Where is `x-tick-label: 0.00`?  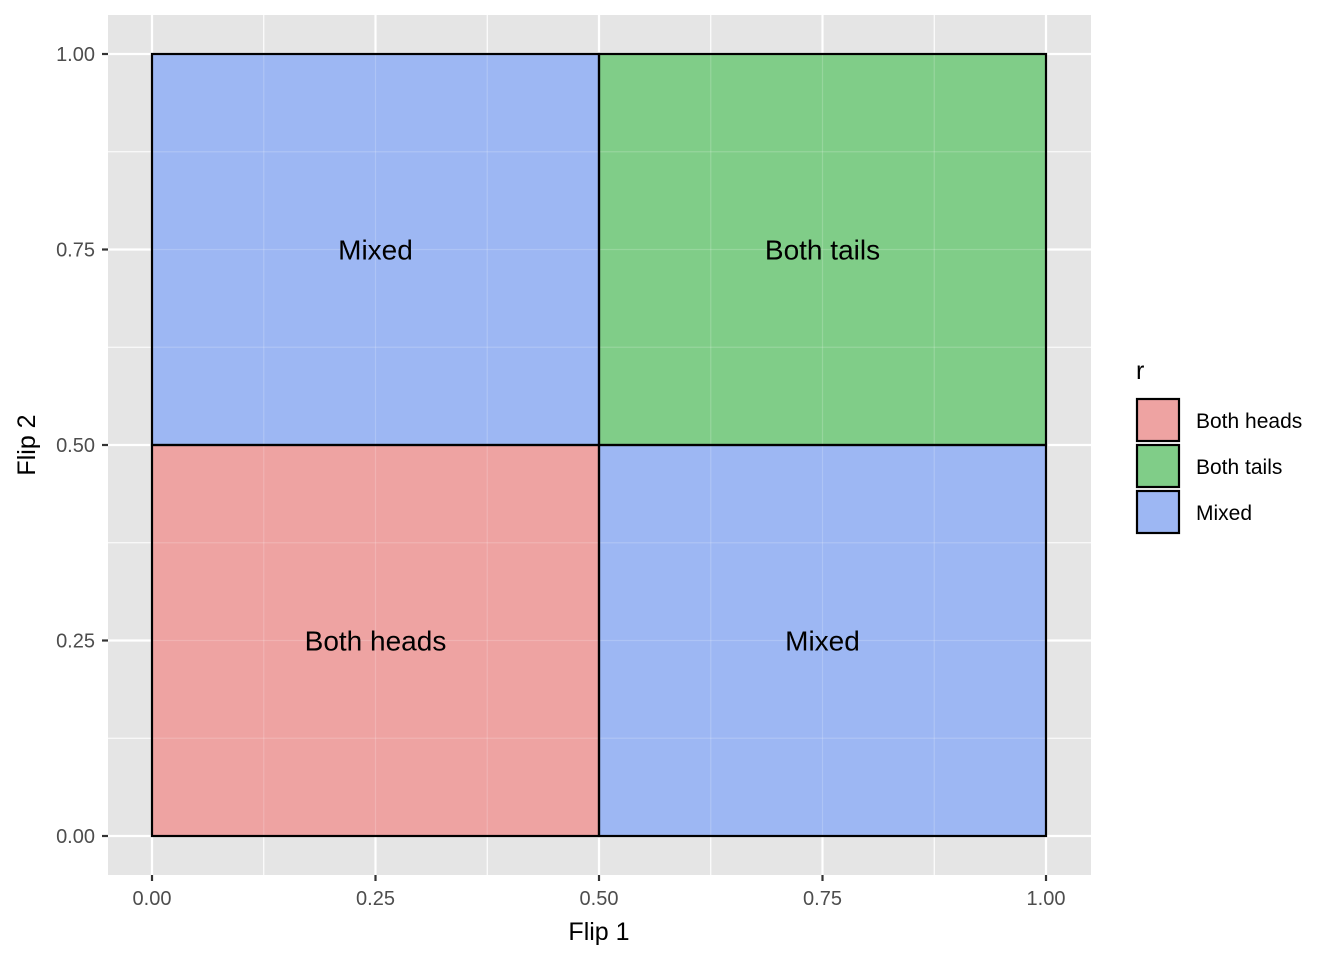 x-tick-label: 0.00 is located at coordinates (152, 899).